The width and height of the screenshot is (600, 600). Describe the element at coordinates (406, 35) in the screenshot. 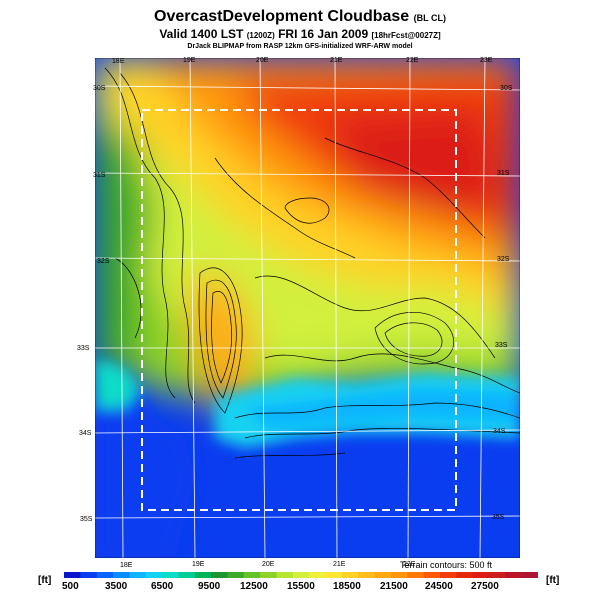

I see `forecast-note: [18hrFcst@0027Z]` at that location.